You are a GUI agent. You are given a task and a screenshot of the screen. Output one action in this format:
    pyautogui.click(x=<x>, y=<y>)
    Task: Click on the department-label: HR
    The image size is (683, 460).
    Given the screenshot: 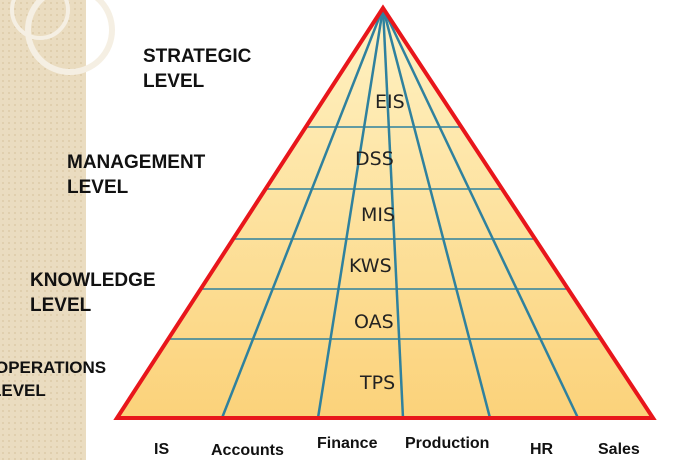 What is the action you would take?
    pyautogui.click(x=542, y=449)
    